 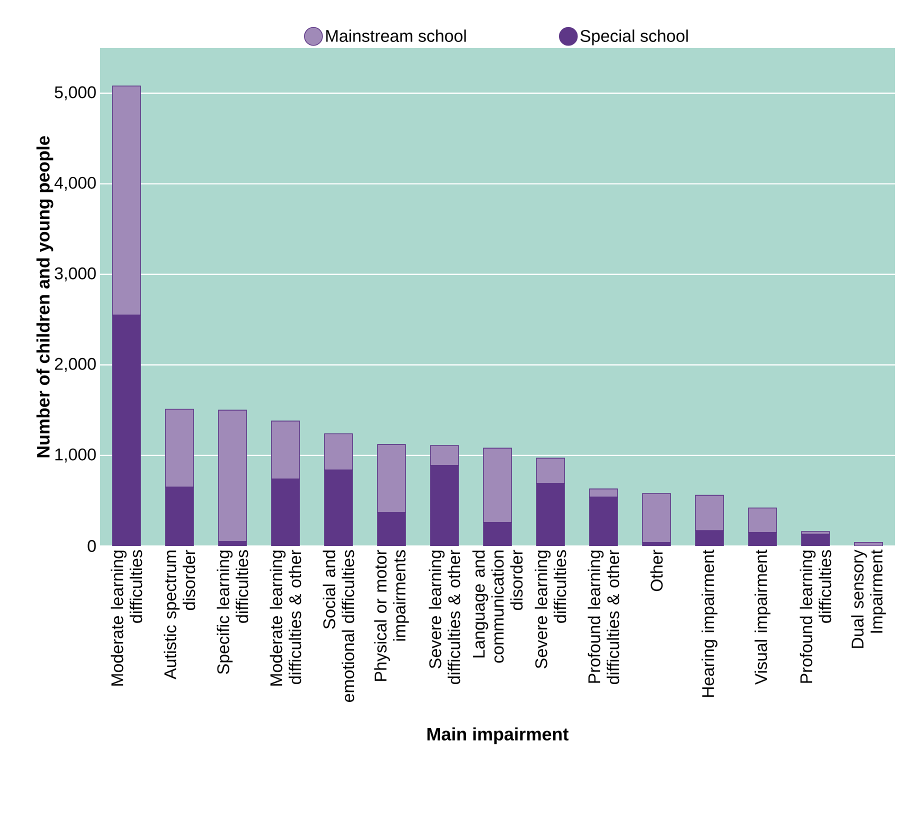 What do you see at coordinates (126, 618) in the screenshot?
I see `x-tick-label: Moderate learning difficulties` at bounding box center [126, 618].